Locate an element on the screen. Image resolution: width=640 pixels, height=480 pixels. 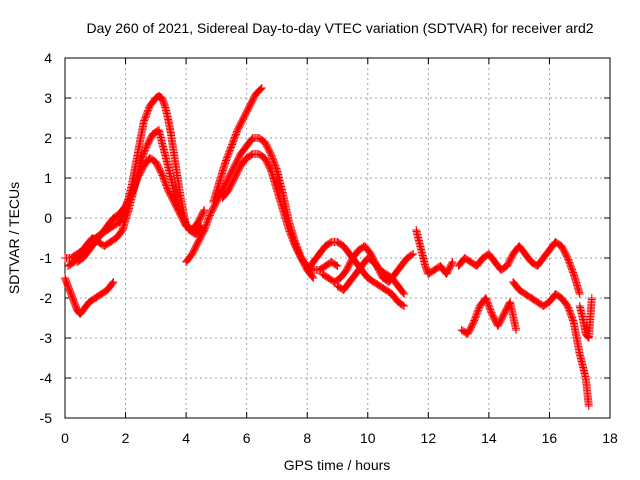
x-tick-label: 4 is located at coordinates (186, 438).